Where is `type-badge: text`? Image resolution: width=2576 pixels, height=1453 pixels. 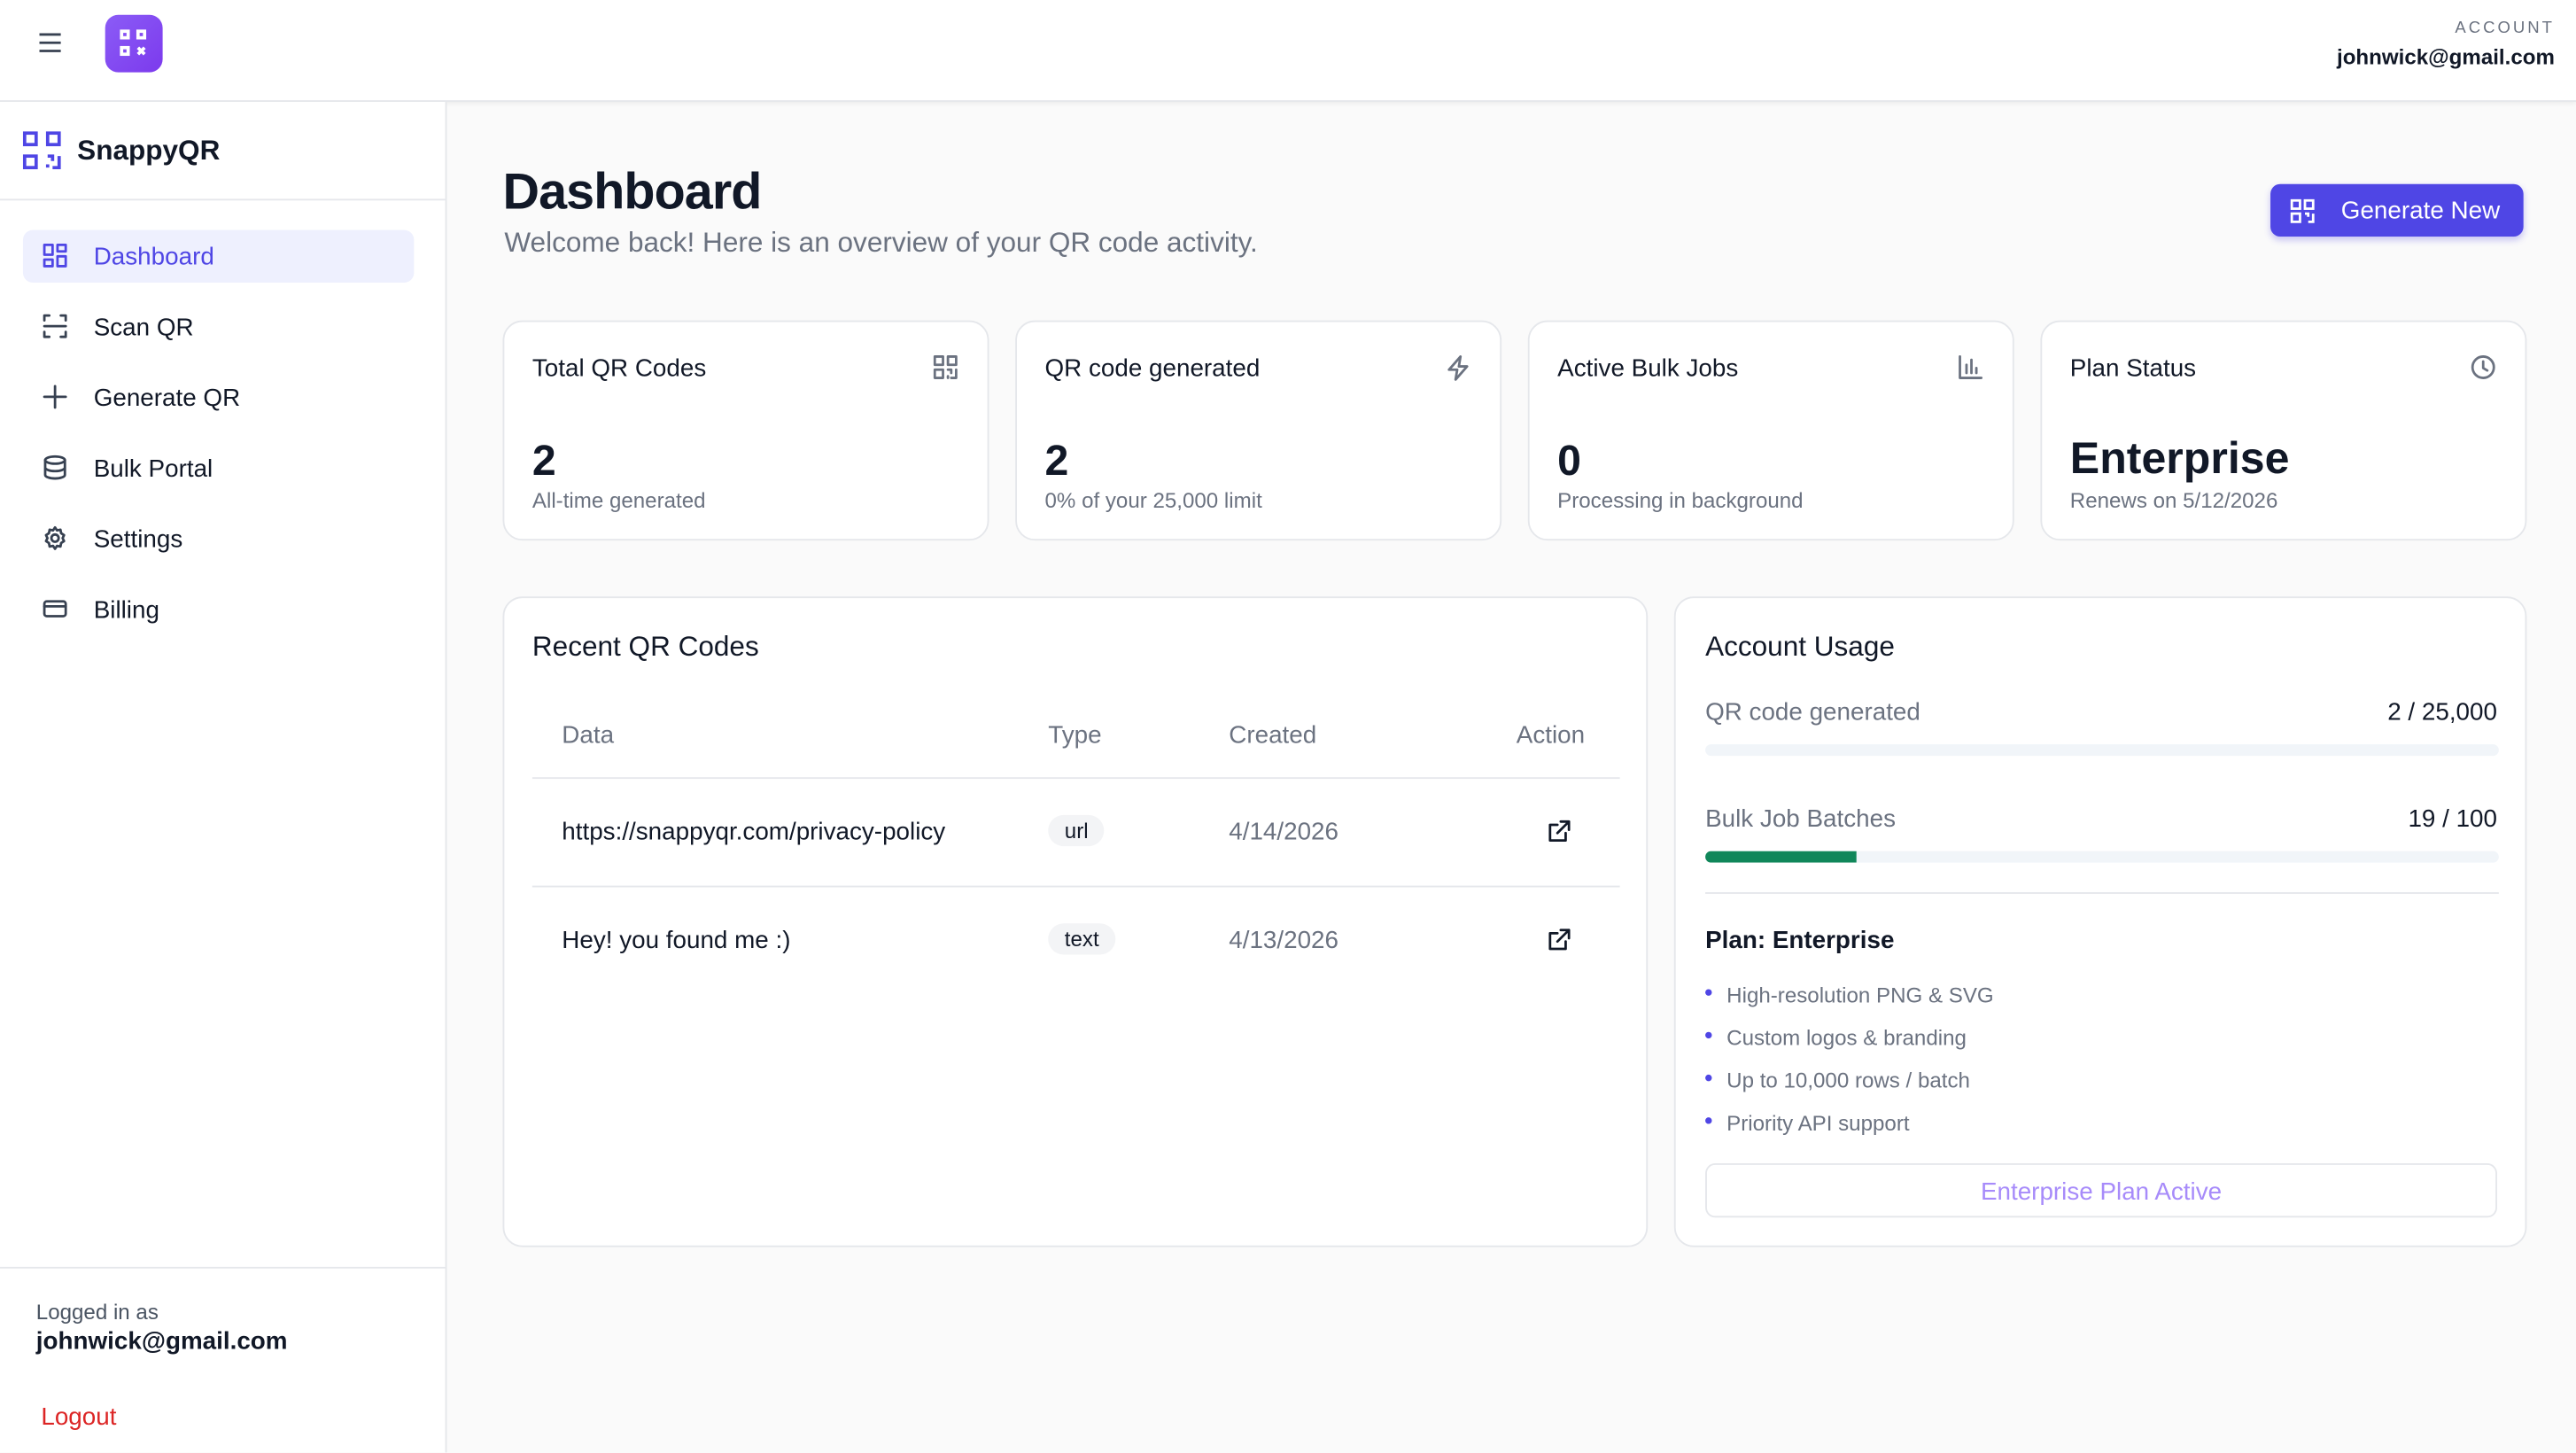 type-badge: text is located at coordinates (1082, 939).